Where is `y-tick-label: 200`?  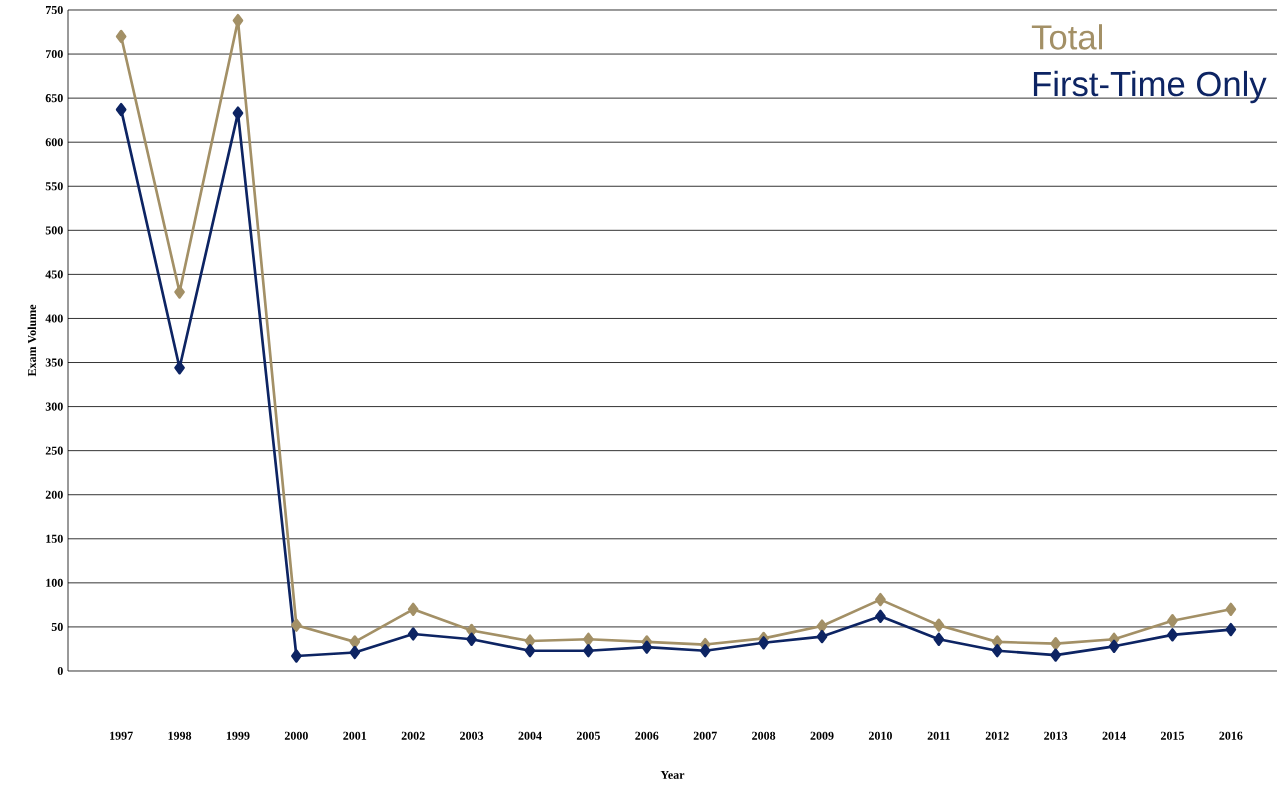
y-tick-label: 200 is located at coordinates (54, 494).